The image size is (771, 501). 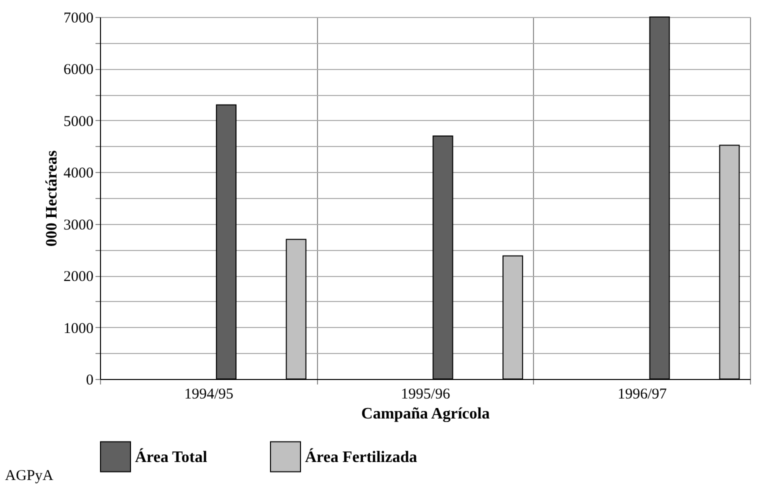 What do you see at coordinates (79, 18) in the screenshot?
I see `y-tick-label: 7000` at bounding box center [79, 18].